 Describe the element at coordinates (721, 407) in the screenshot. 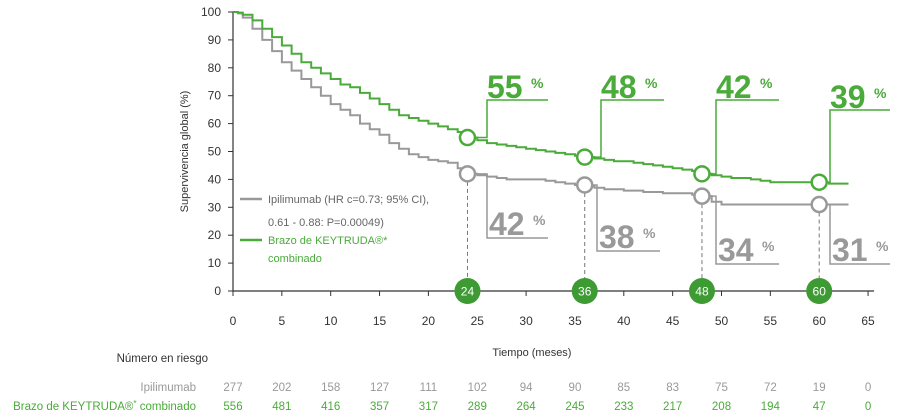

I see `risk-count: 208` at that location.